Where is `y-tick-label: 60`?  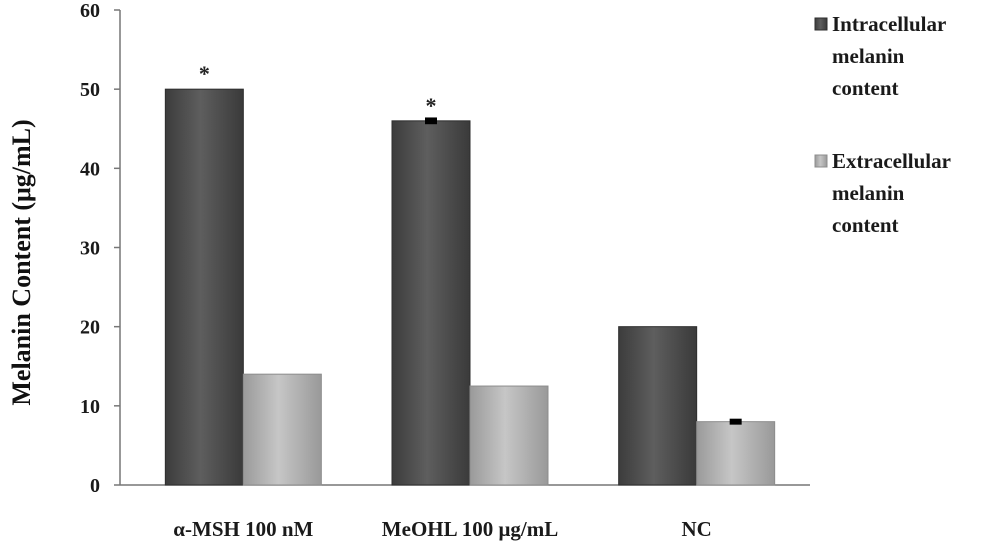 y-tick-label: 60 is located at coordinates (90, 11).